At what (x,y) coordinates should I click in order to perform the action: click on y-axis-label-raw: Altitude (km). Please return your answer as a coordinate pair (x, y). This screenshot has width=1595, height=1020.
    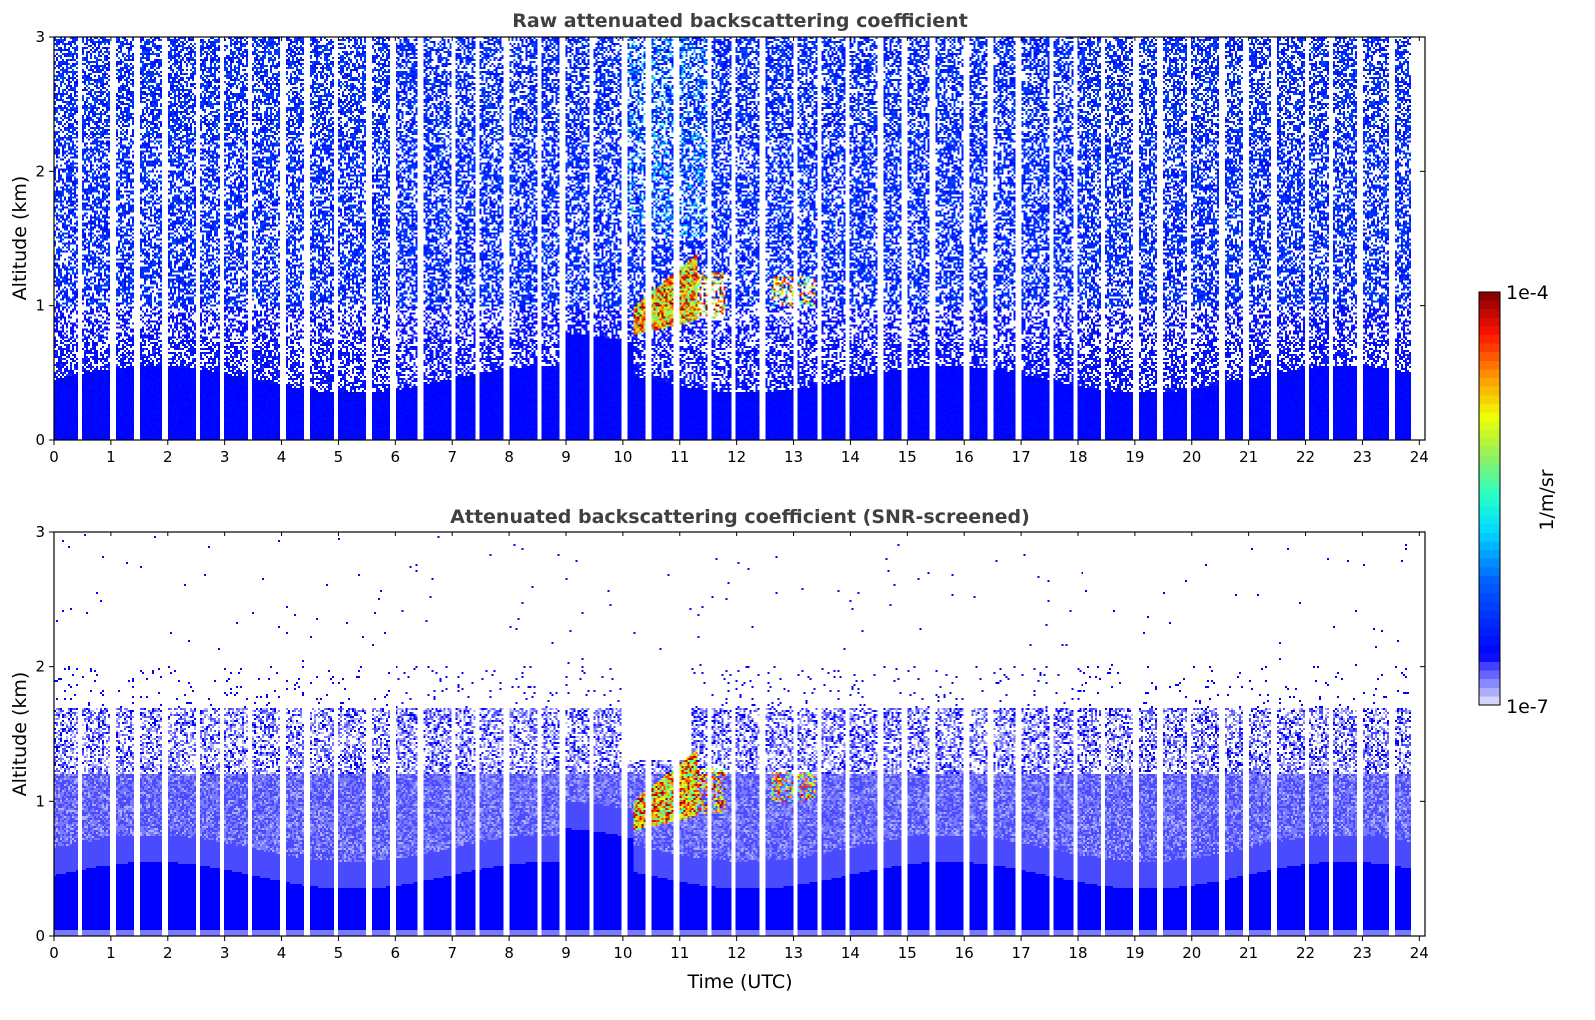
    Looking at the image, I should click on (20, 238).